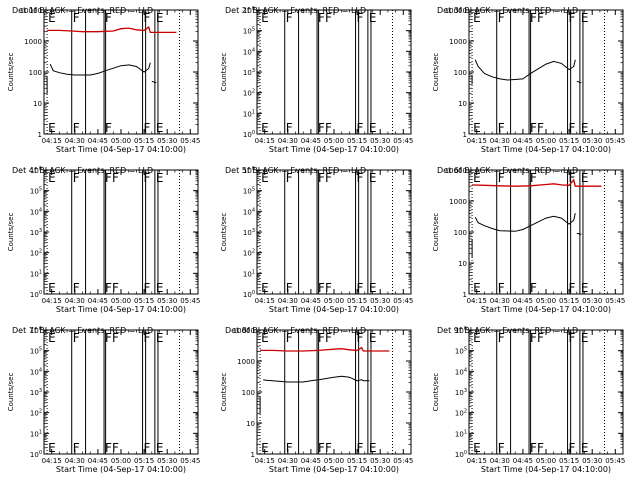 This screenshot has height=480, width=640. What do you see at coordinates (325, 349) in the screenshot?
I see `lld-series-line` at bounding box center [325, 349].